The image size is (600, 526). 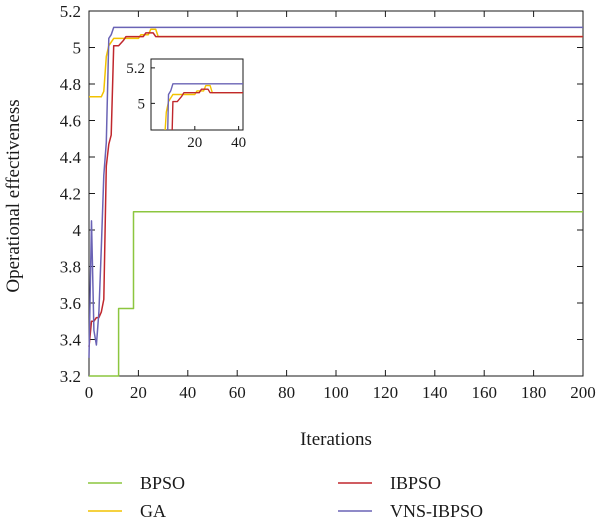 I want to click on inset-series-line-ibpso, so click(x=207, y=109).